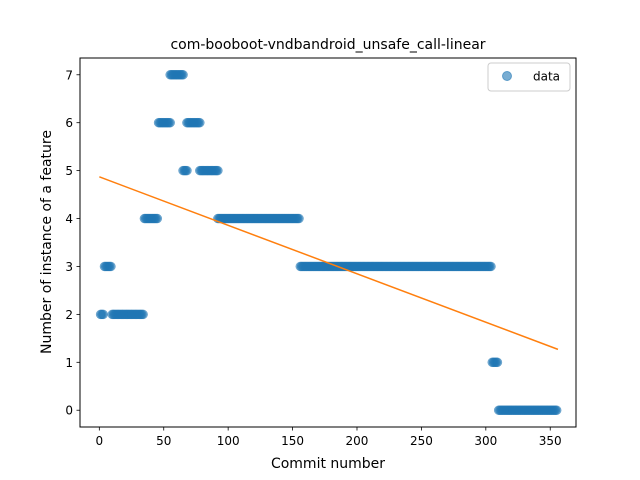 The height and width of the screenshot is (480, 640). I want to click on y-tick-label: 7, so click(69, 75).